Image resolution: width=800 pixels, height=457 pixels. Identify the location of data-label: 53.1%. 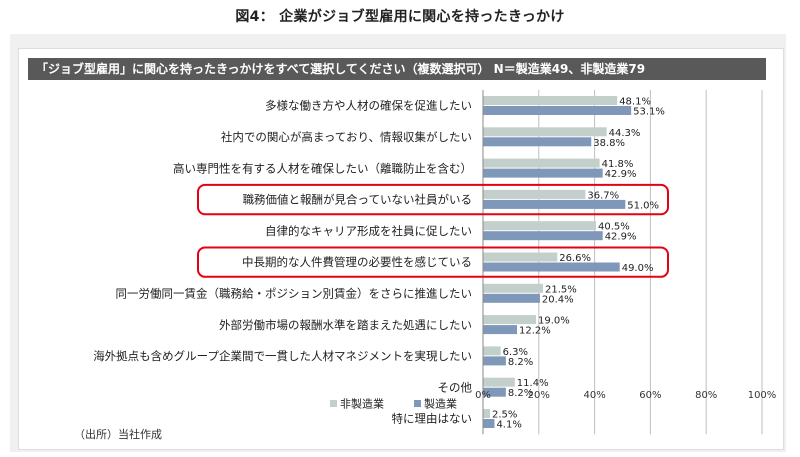
(649, 112).